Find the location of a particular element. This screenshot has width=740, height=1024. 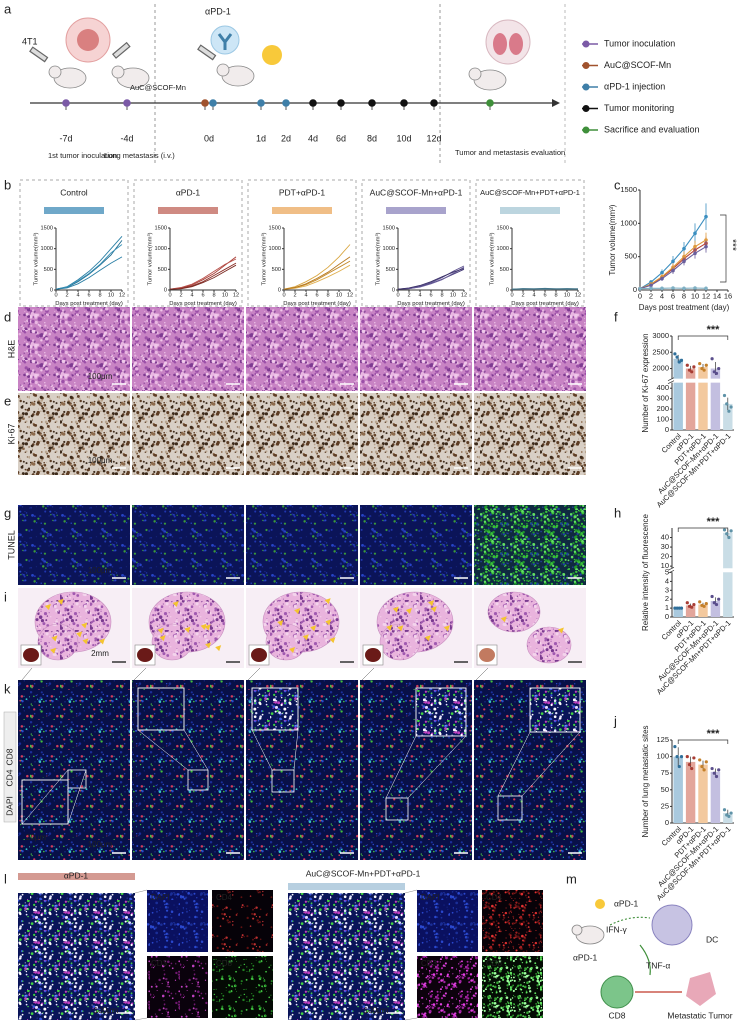

y-tick-label: 125 is located at coordinates (662, 739).